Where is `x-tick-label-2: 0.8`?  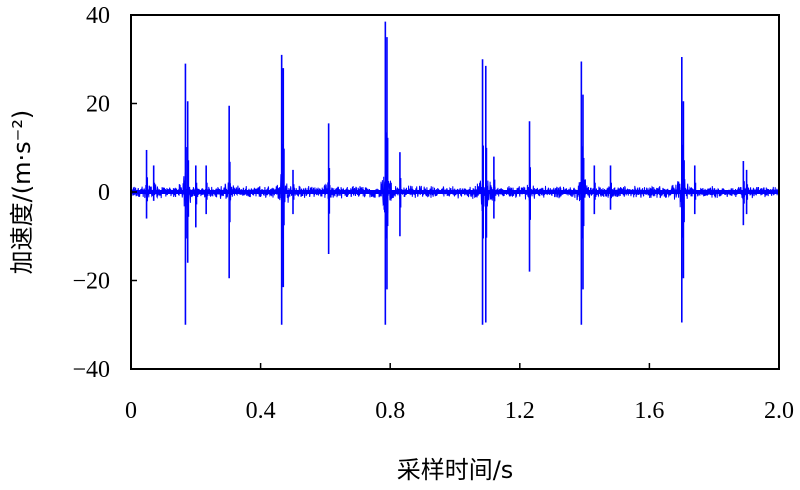
x-tick-label-2: 0.8 is located at coordinates (390, 411).